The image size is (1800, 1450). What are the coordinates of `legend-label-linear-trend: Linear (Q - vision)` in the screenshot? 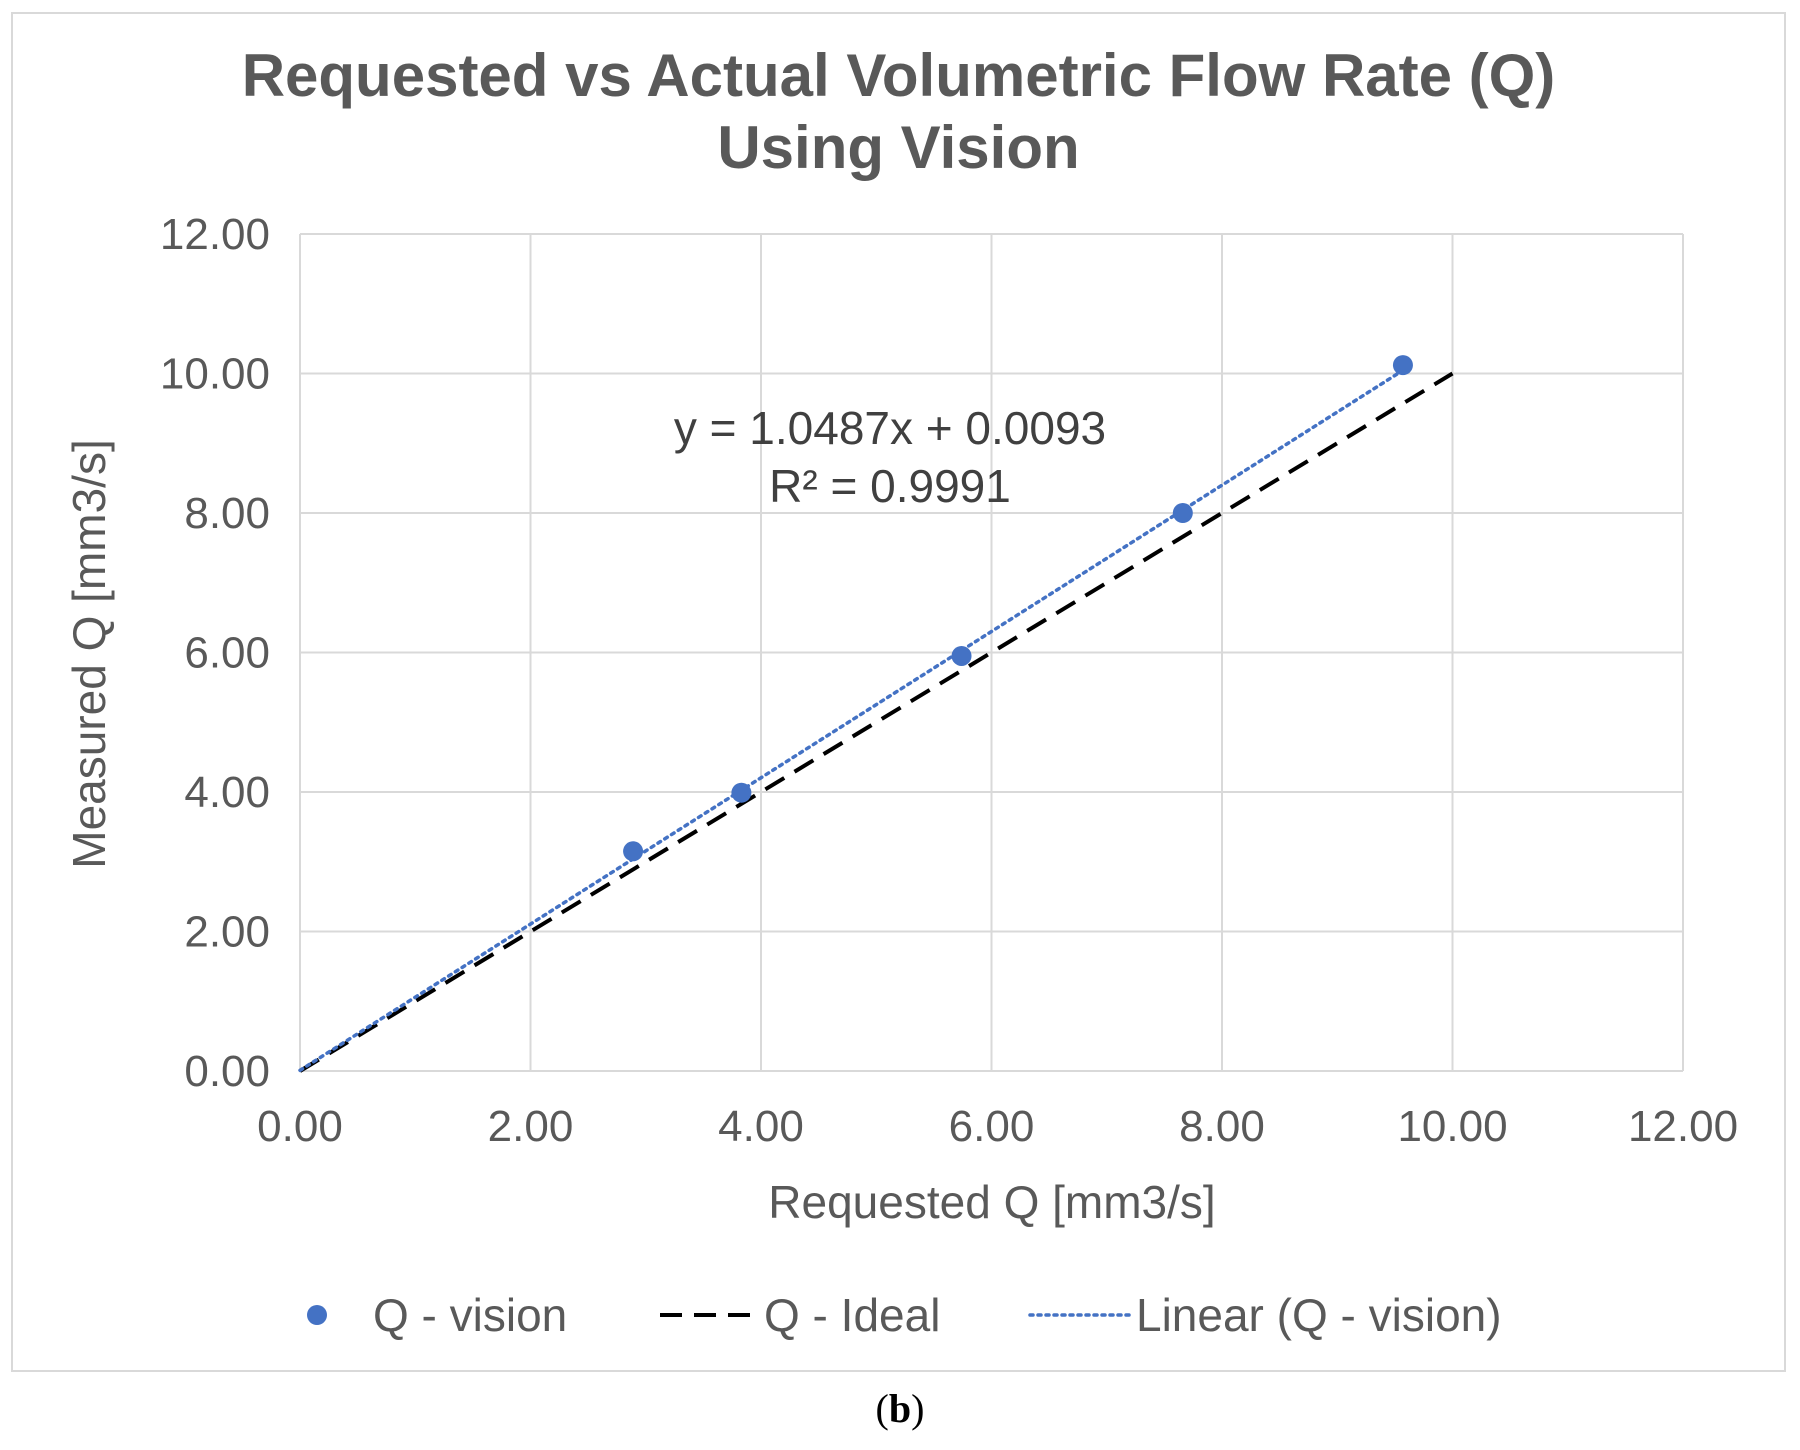 It's located at (1319, 1315).